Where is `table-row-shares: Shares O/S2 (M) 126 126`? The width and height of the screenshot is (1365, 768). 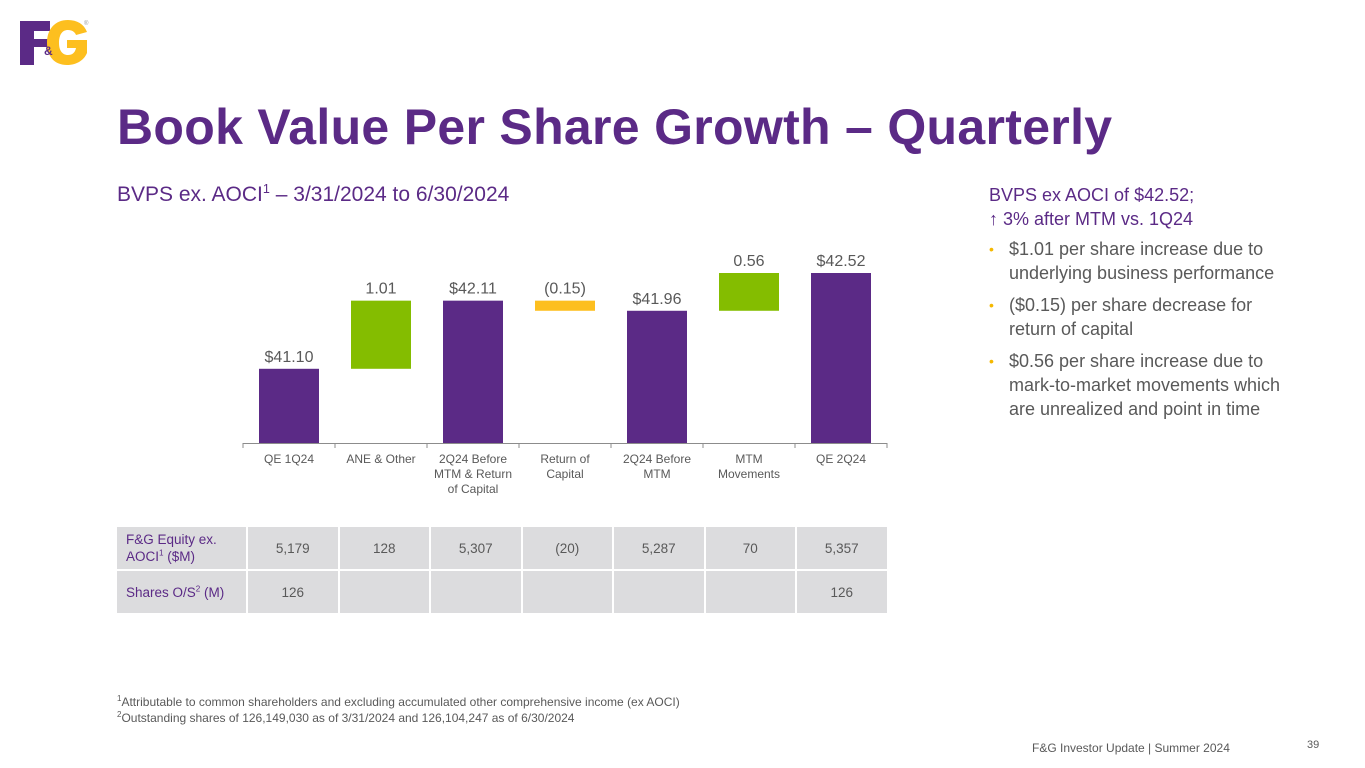
table-row-shares: Shares O/S2 (M) 126 126 is located at coordinates (502, 592).